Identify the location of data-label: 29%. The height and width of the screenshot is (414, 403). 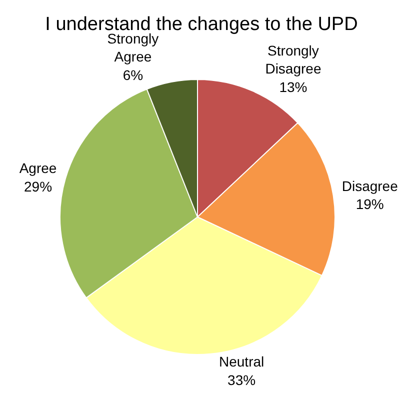
(38, 186).